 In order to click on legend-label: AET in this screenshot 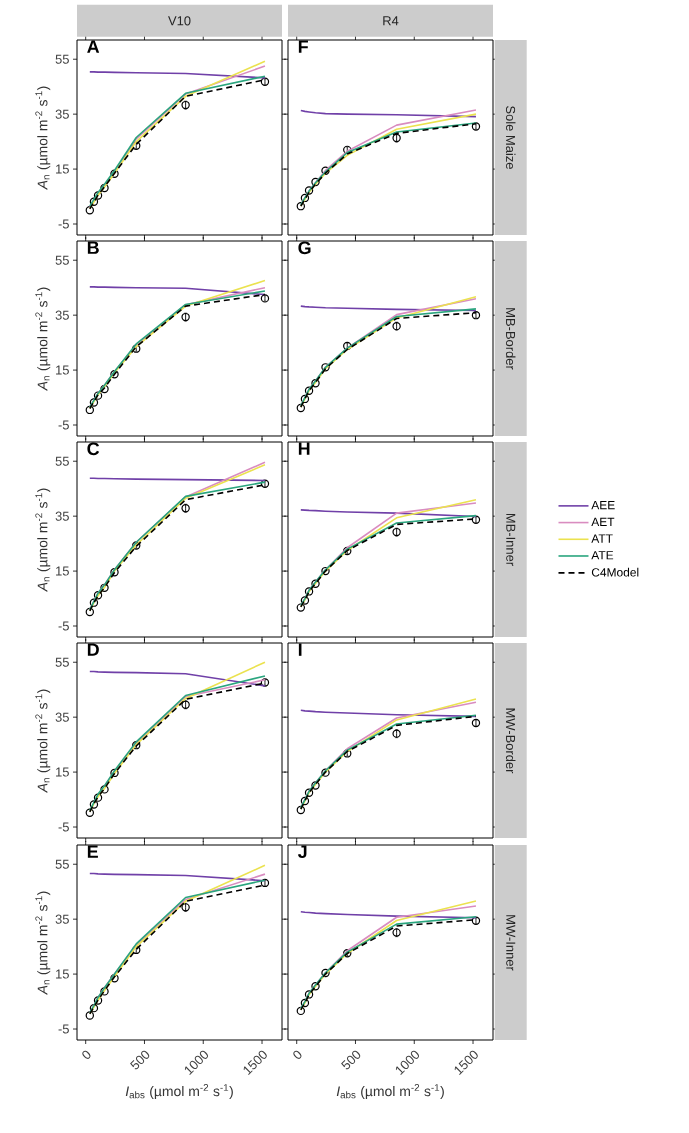, I will do `click(603, 521)`.